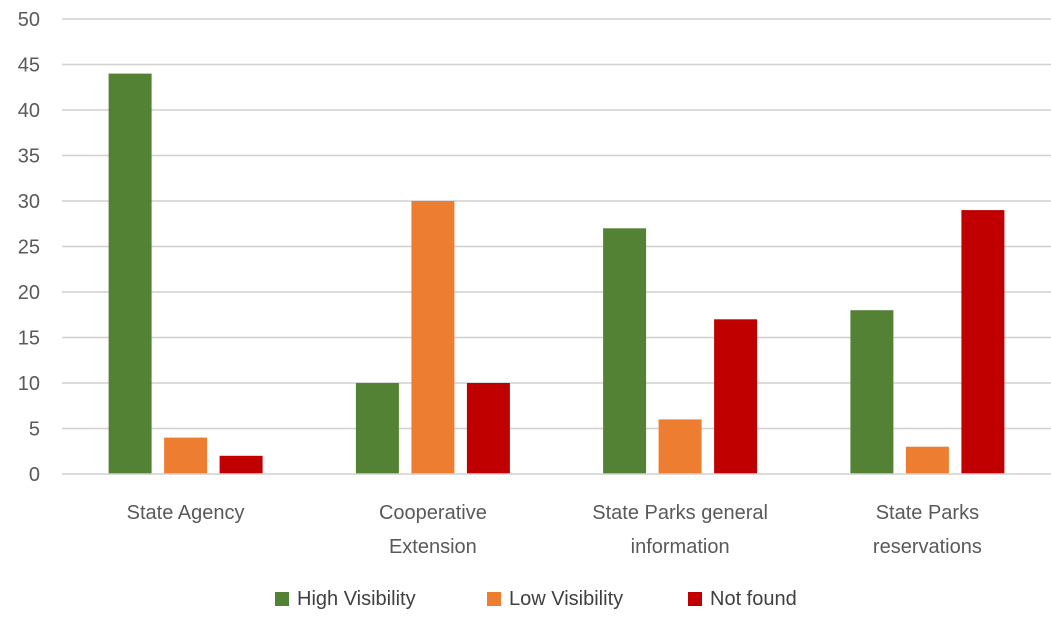 The width and height of the screenshot is (1051, 620). I want to click on x-category-label: reservations, so click(927, 547).